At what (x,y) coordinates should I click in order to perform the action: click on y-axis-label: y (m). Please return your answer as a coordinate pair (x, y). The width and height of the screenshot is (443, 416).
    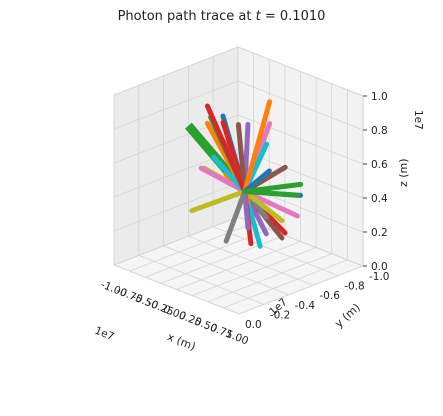
    Looking at the image, I should click on (347, 315).